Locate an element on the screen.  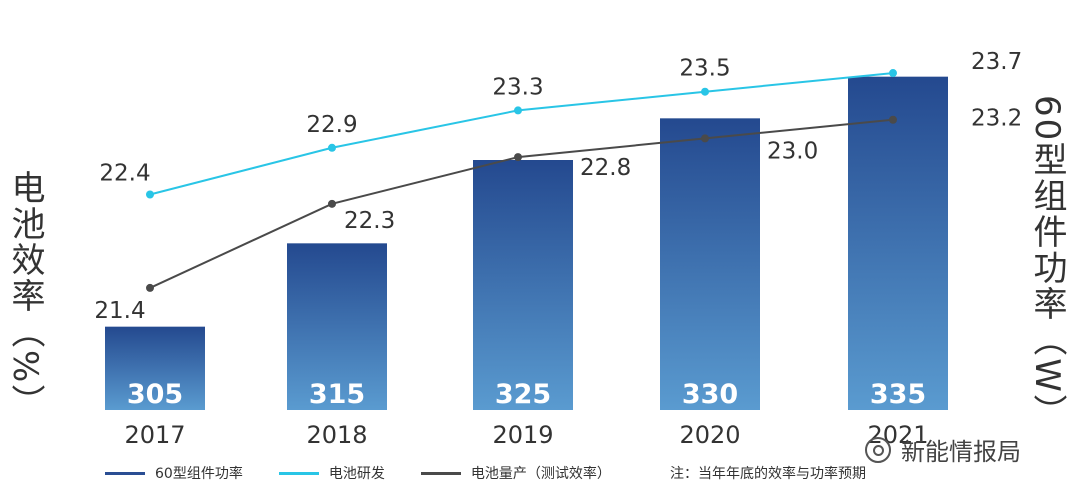
x-tick-label: 2020 is located at coordinates (709, 435).